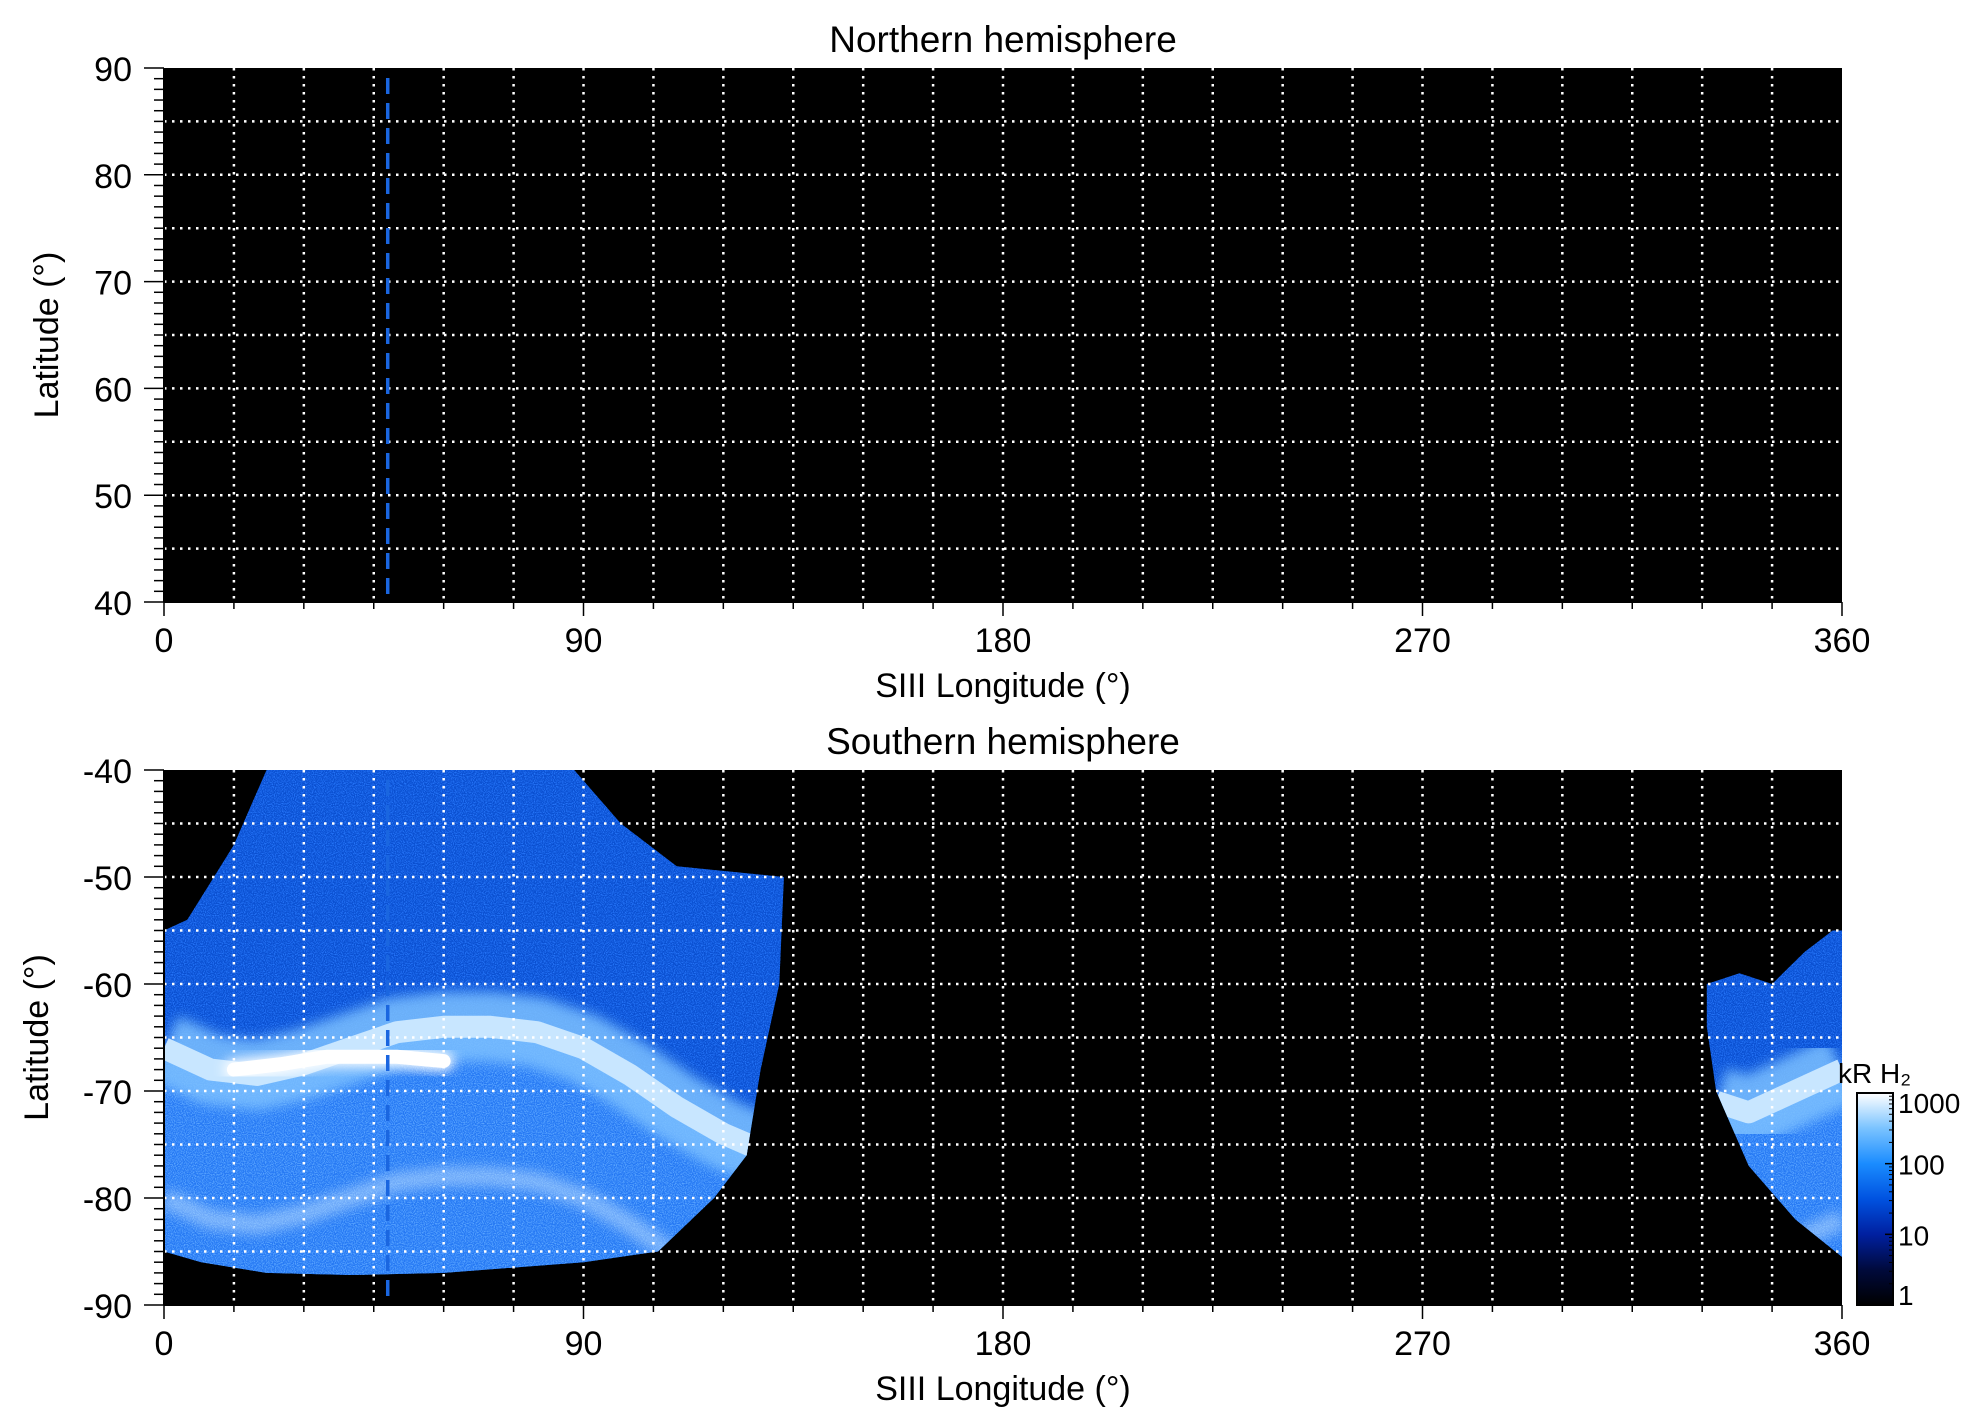 This screenshot has width=1983, height=1423. I want to click on peak-emission, so click(338, 1063).